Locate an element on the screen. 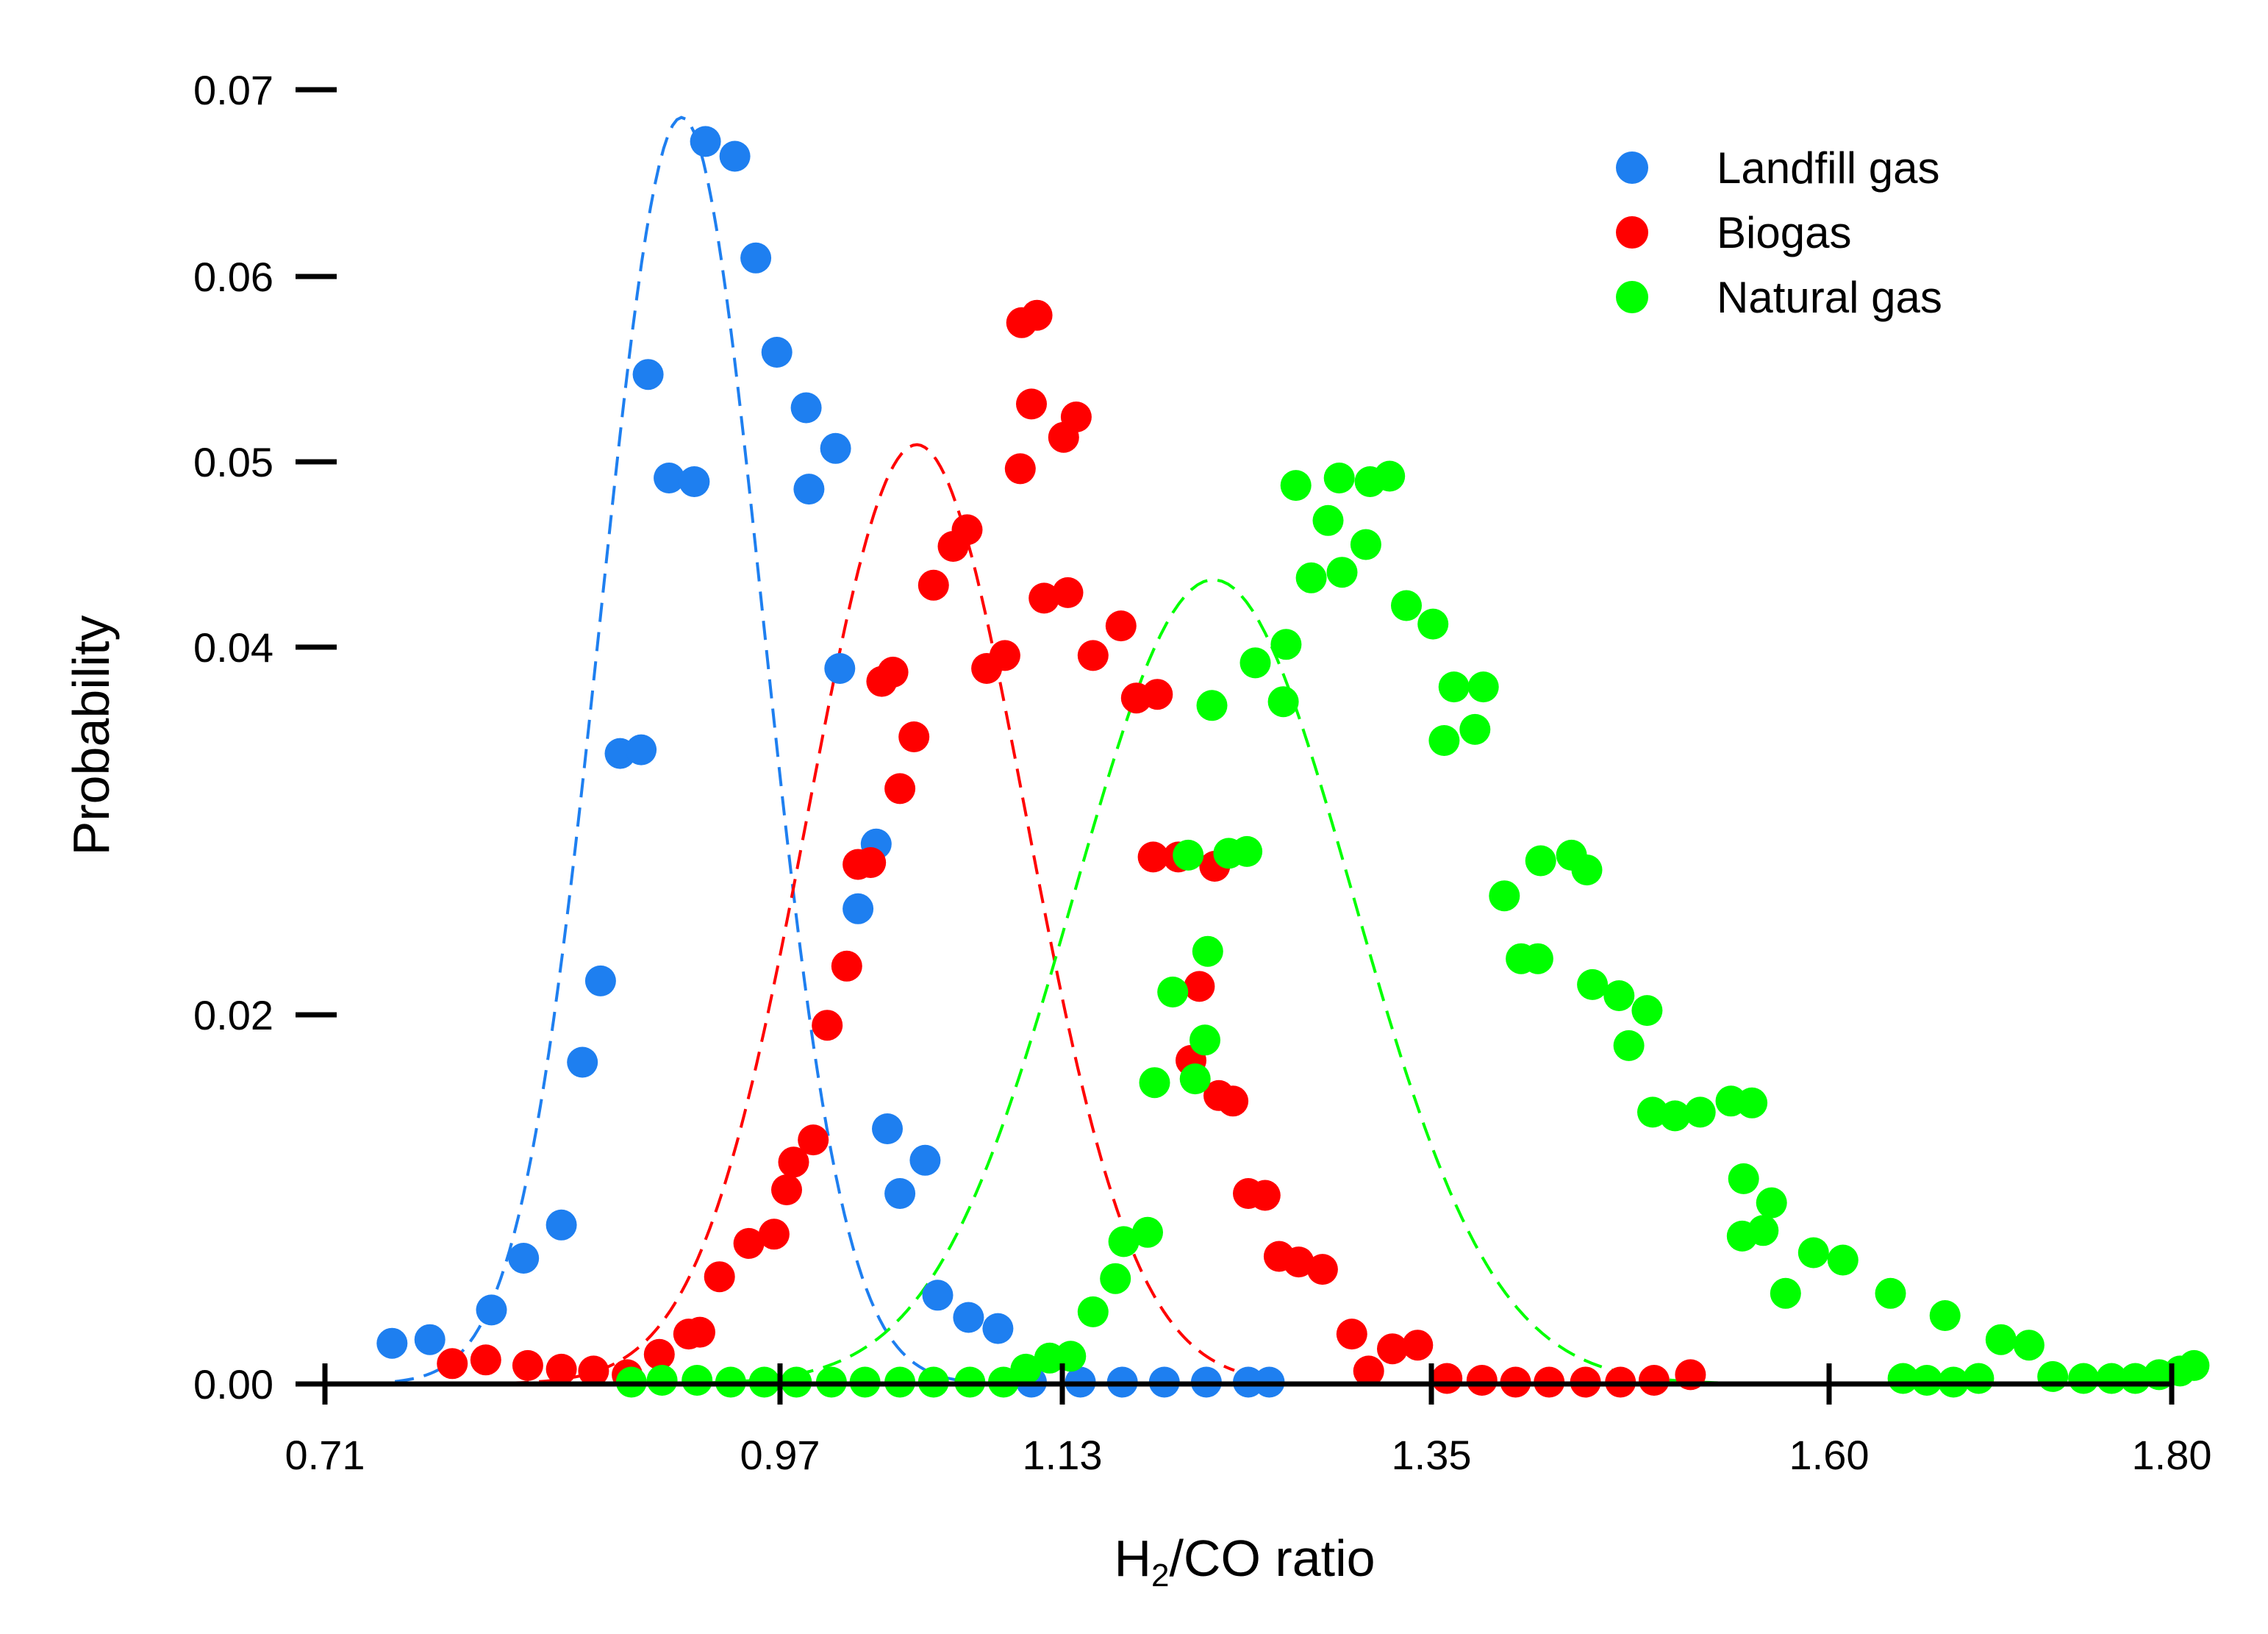 This screenshot has width=2268, height=1634. legend-marker is located at coordinates (1632, 167).